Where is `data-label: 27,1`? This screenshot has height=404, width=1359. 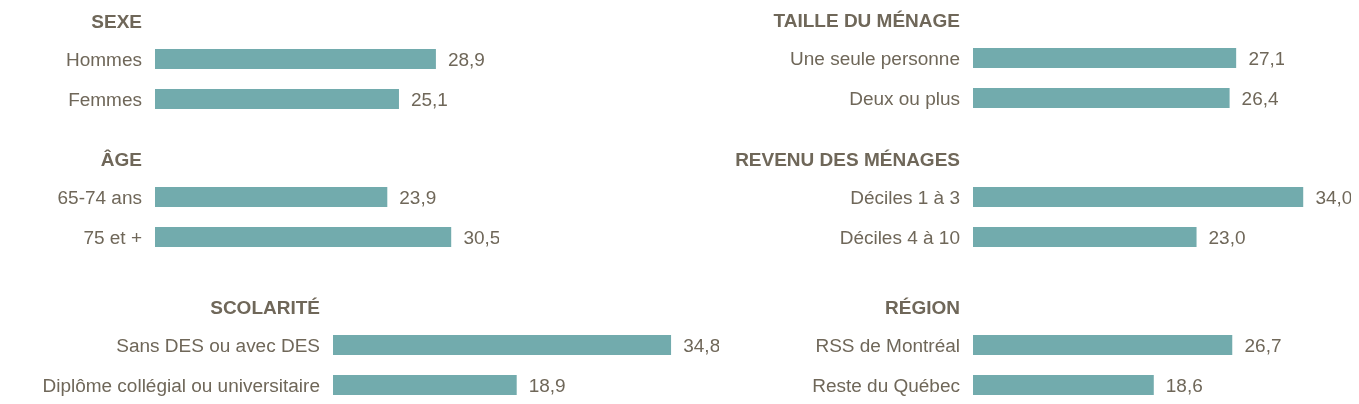 data-label: 27,1 is located at coordinates (1267, 58).